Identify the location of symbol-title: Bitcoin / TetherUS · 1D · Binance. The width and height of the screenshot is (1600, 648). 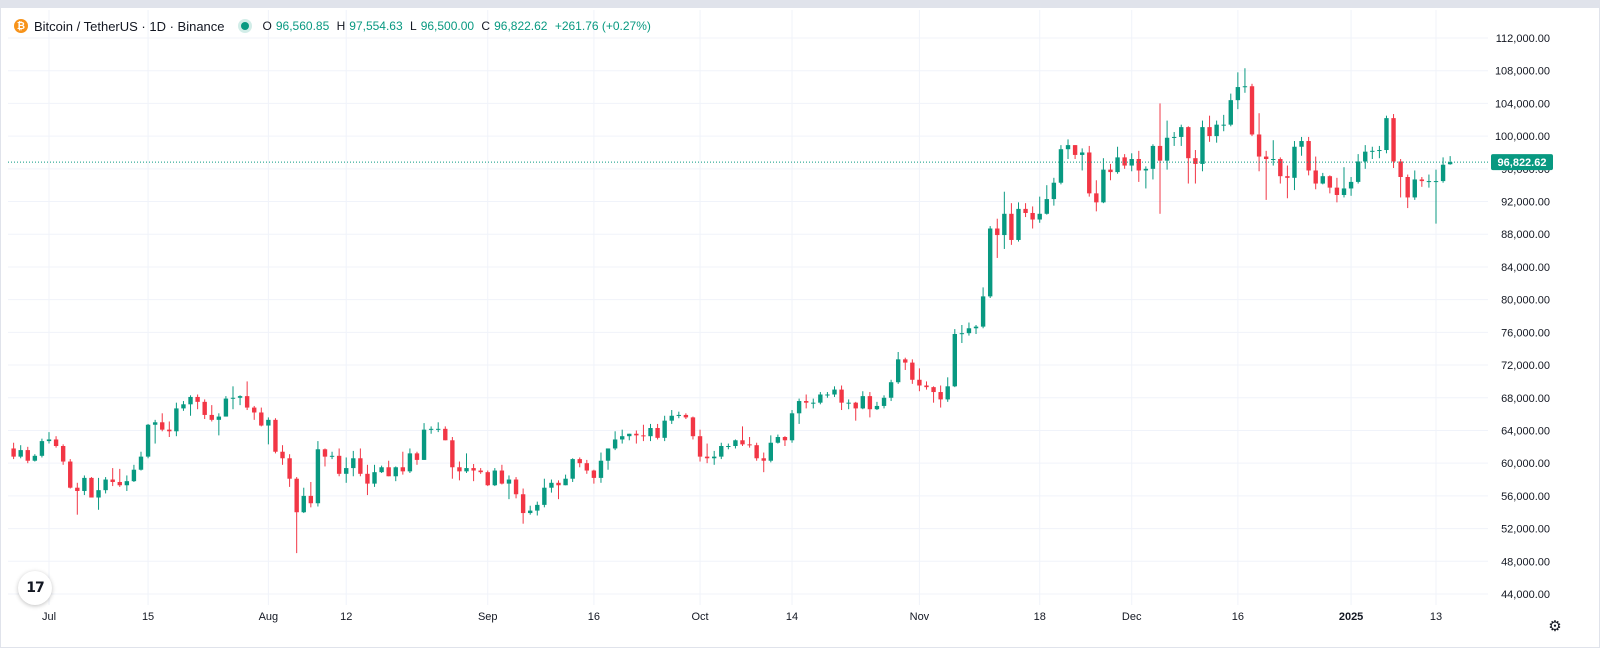
(129, 26).